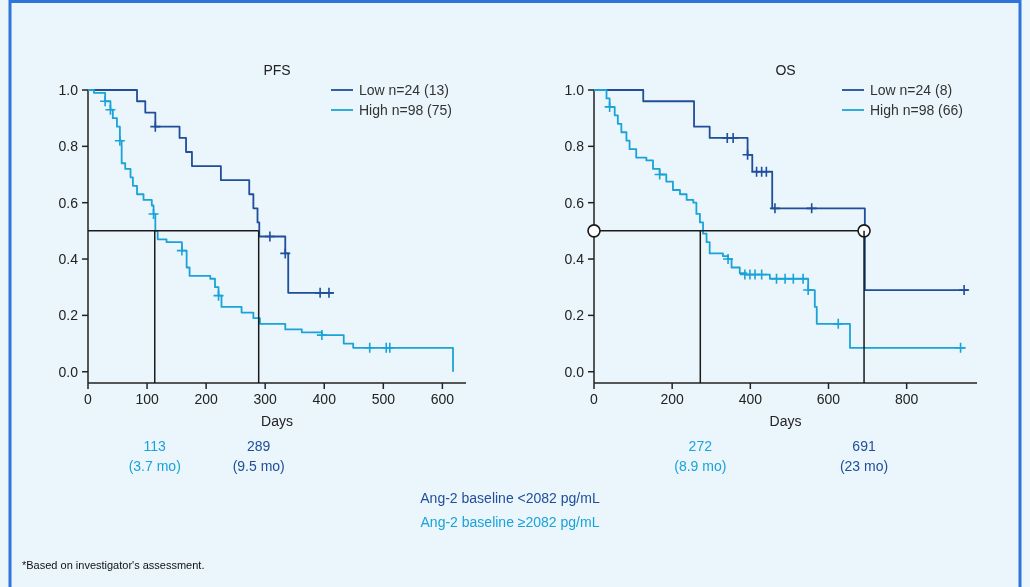  I want to click on text: 289 (9.5 mo), so click(258, 456).